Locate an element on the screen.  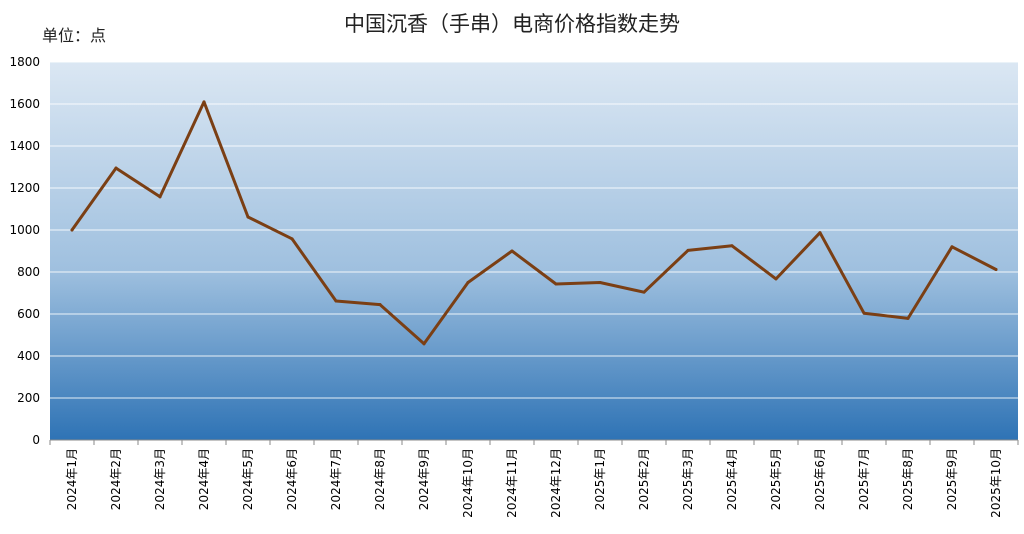
x-tick-label: 2024年8月 is located at coordinates (380, 479).